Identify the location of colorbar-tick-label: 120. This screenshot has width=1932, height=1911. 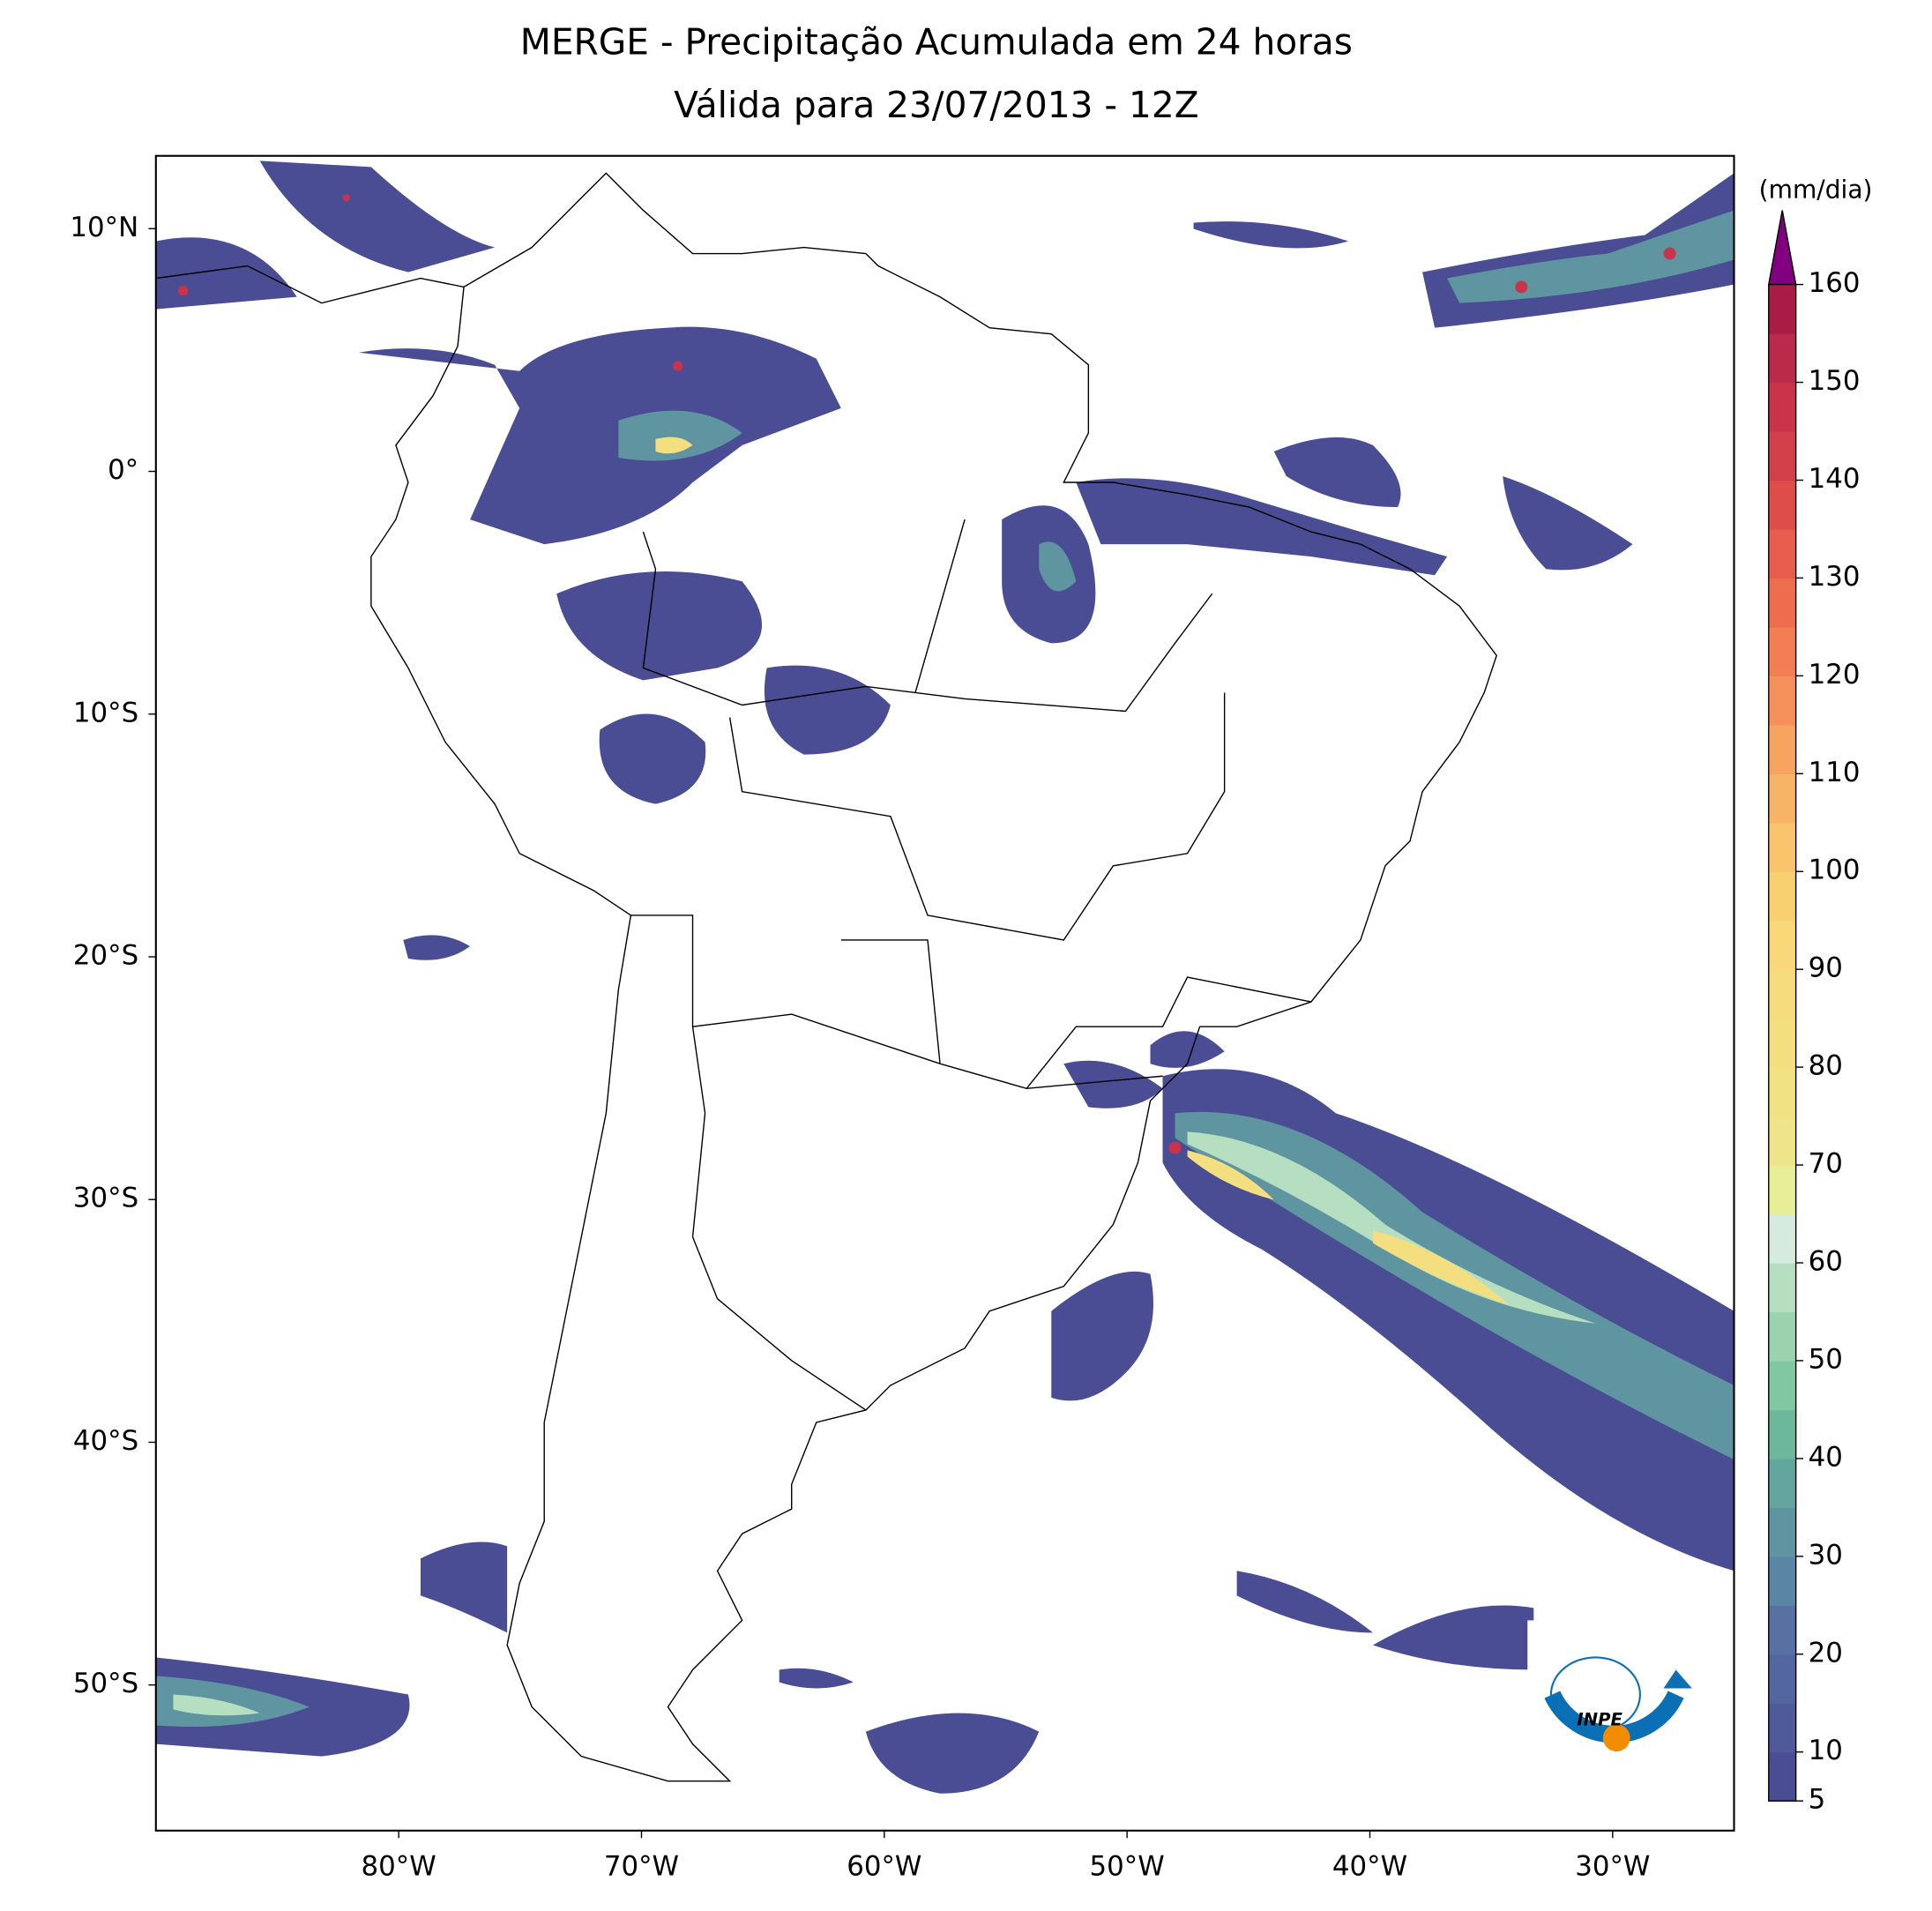
(1835, 675).